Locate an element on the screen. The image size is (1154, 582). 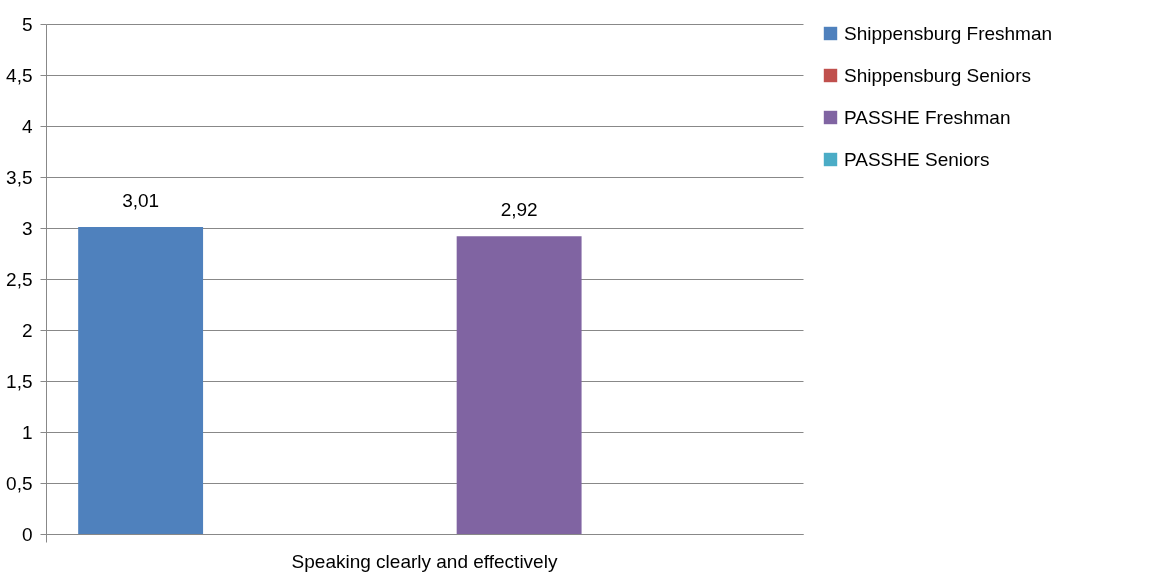
legend-label: Shippensburg Seniors is located at coordinates (937, 75).